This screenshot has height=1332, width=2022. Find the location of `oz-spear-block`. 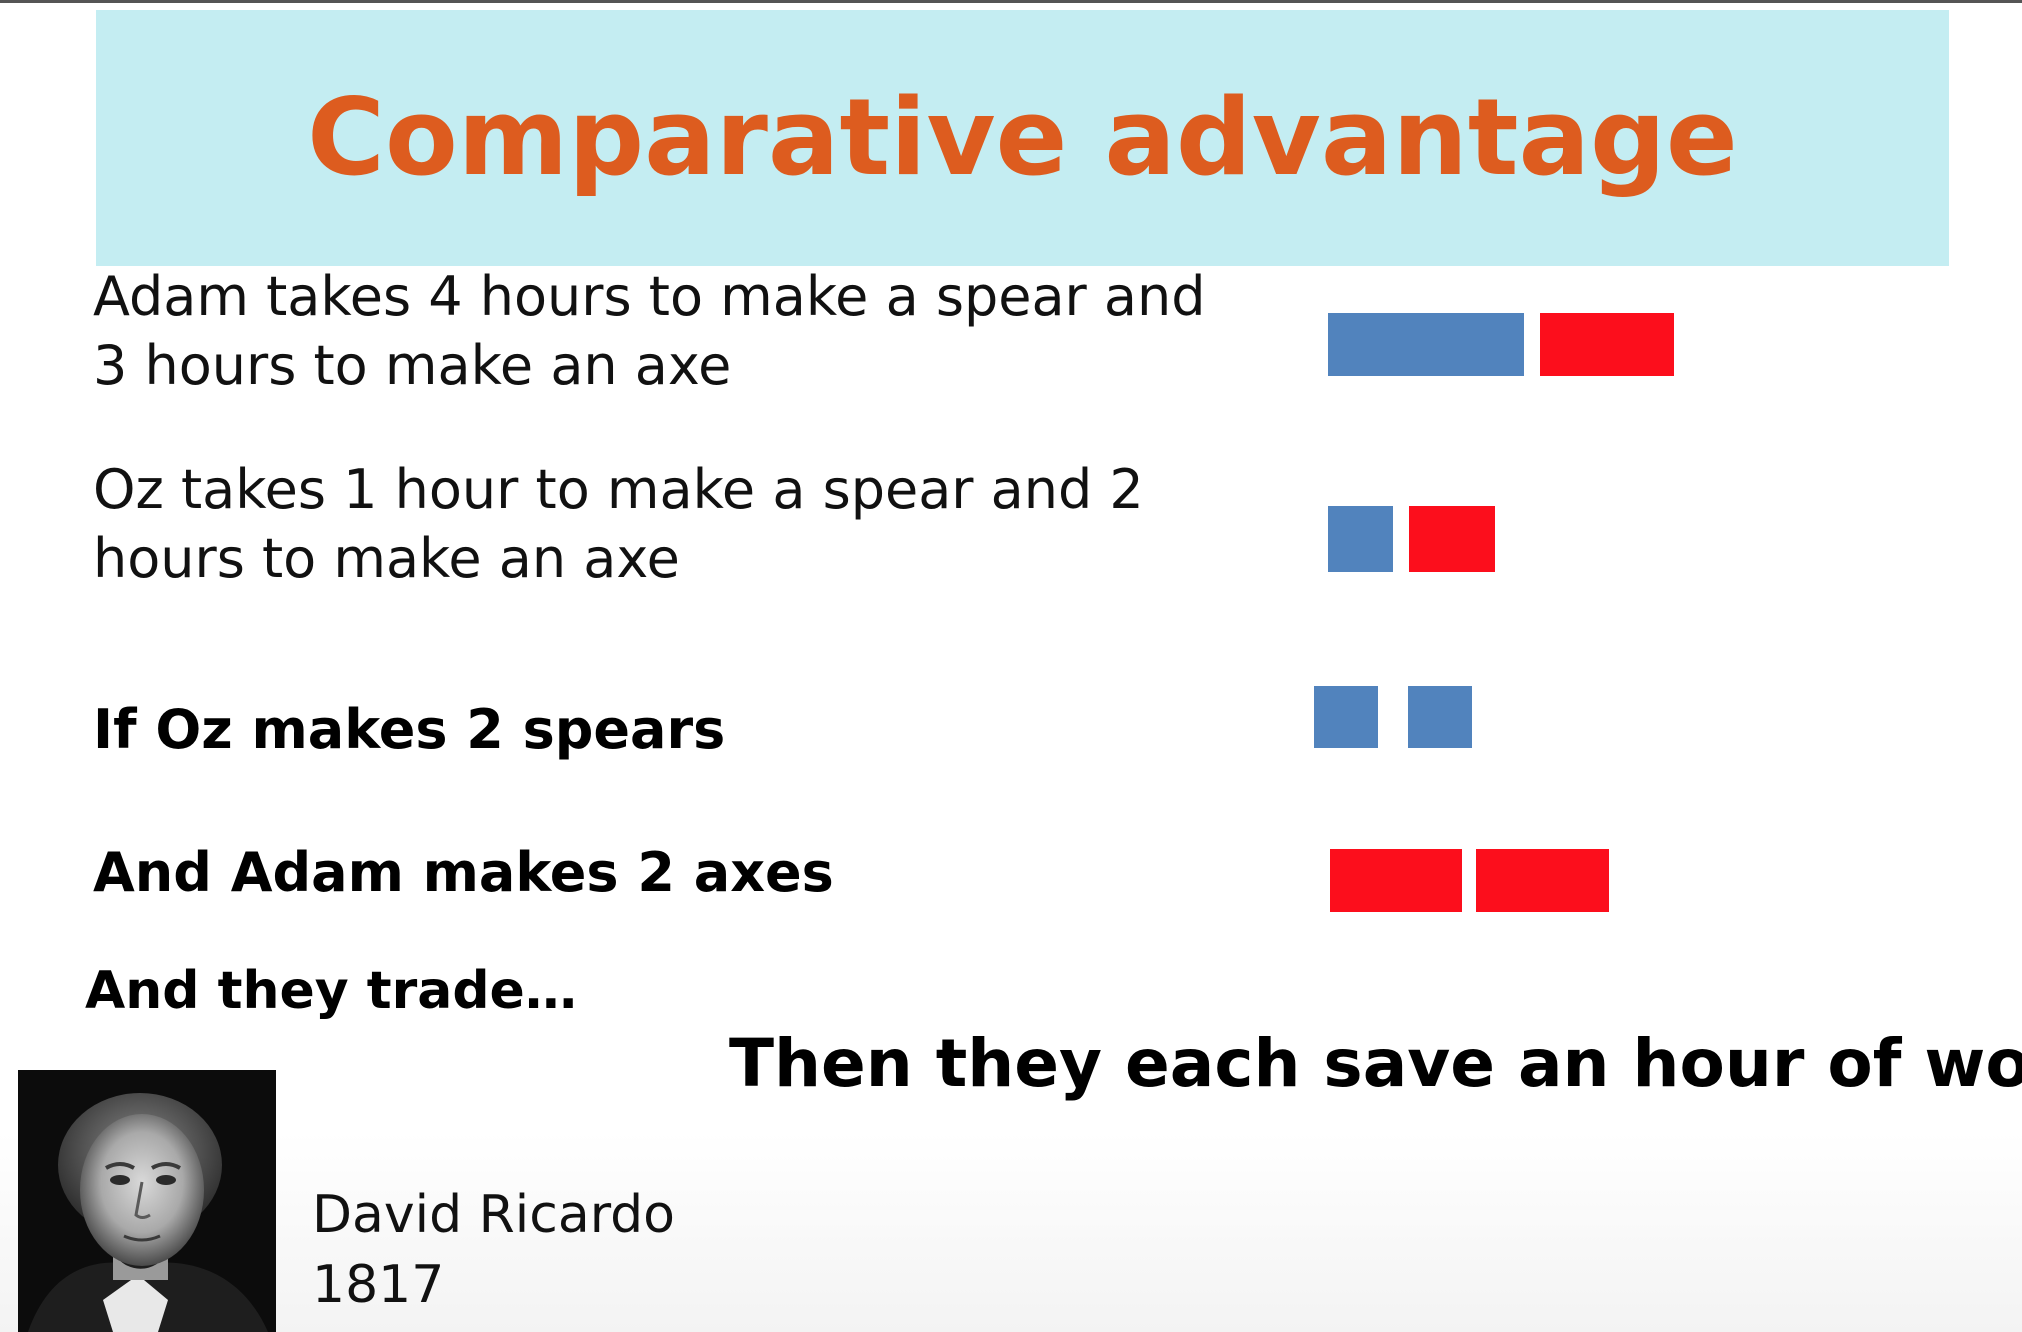

oz-spear-block is located at coordinates (1360, 539).